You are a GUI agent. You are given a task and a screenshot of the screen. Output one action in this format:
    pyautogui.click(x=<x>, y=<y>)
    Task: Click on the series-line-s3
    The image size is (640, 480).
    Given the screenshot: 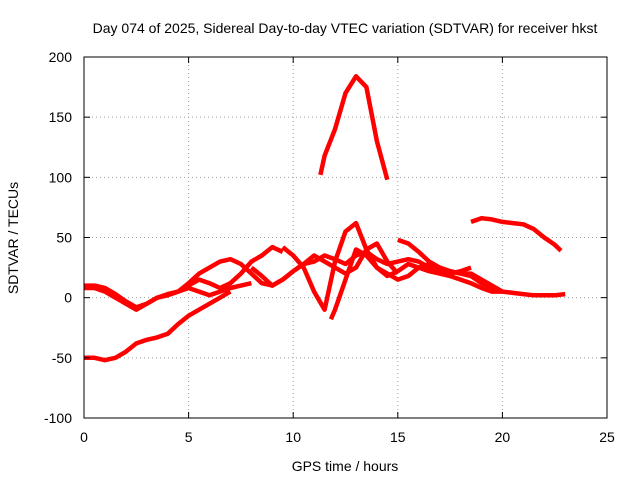 What is the action you would take?
    pyautogui.click(x=158, y=326)
    